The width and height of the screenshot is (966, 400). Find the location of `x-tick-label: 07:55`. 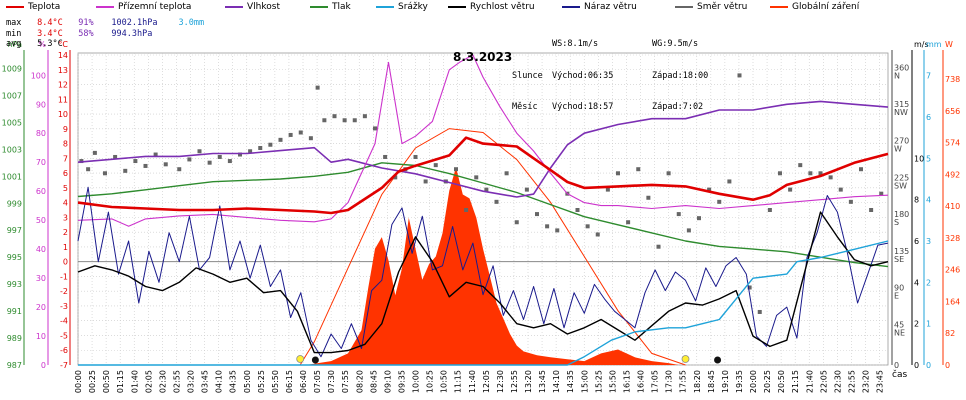

x-tick-label: 07:55 is located at coordinates (345, 381).